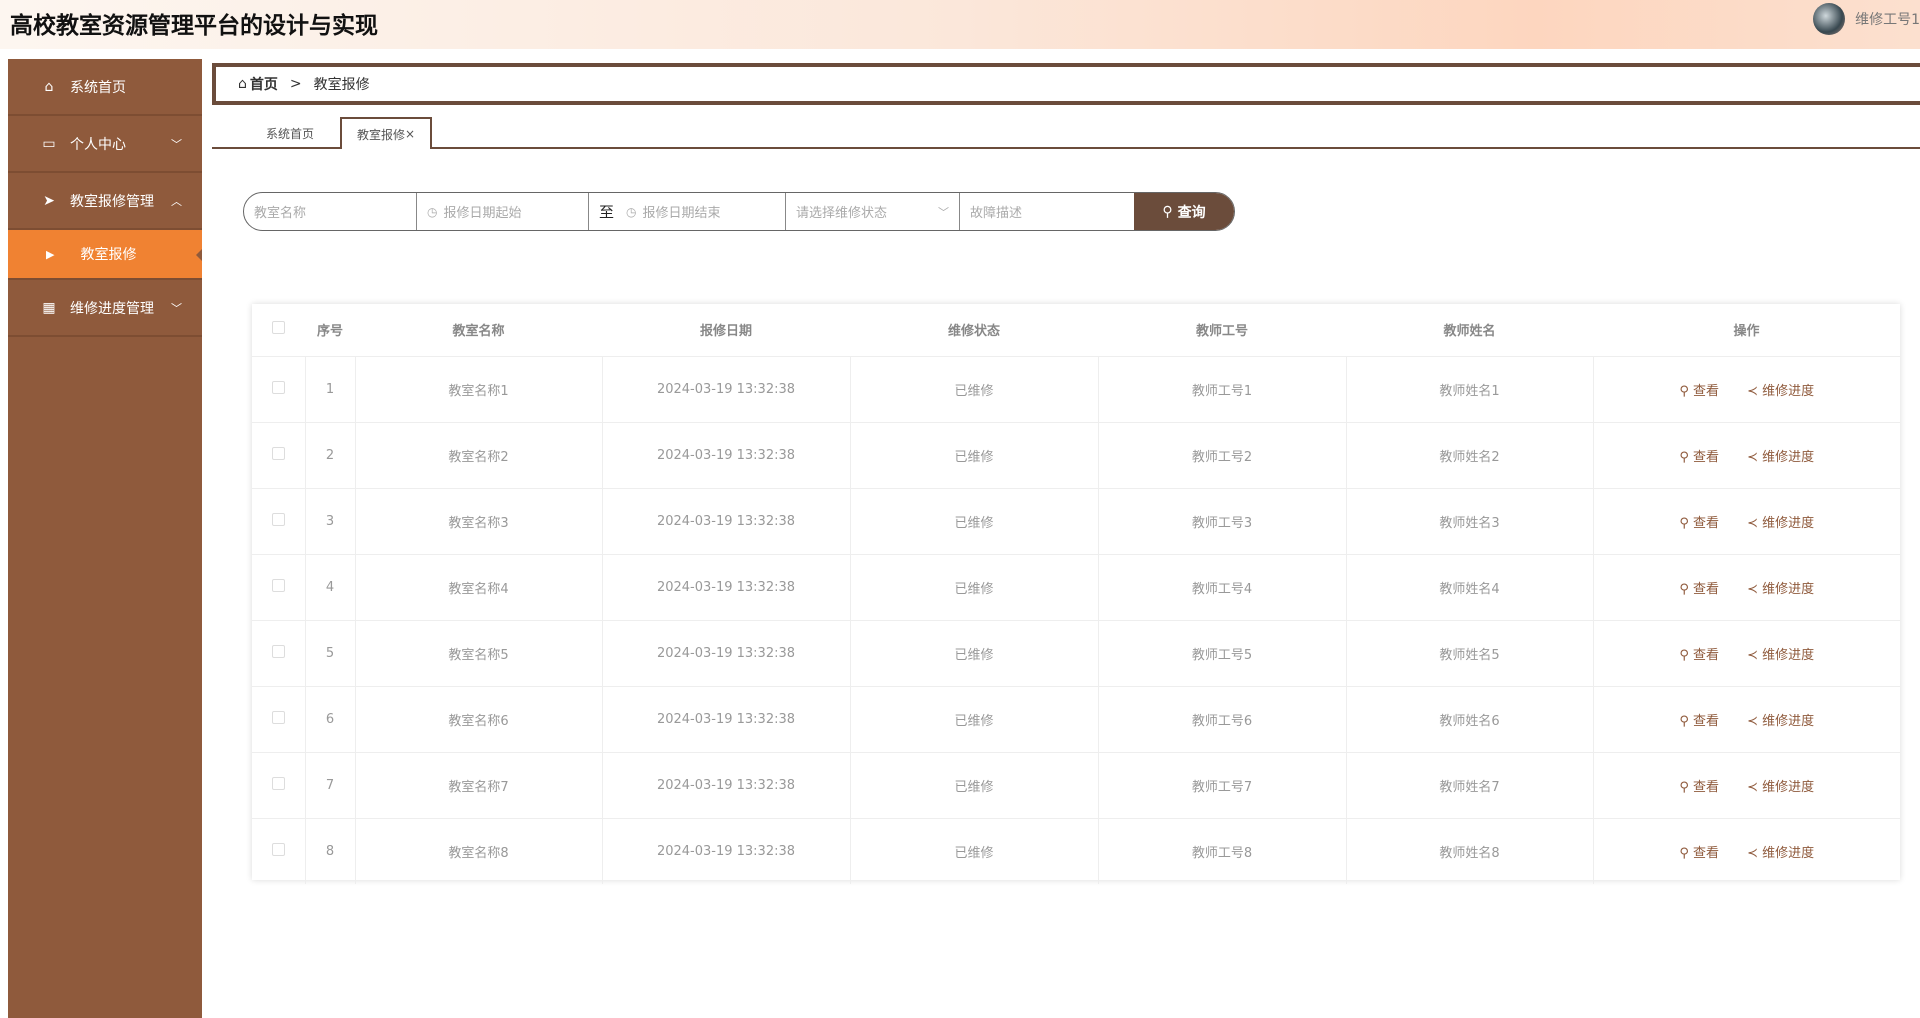  What do you see at coordinates (341, 85) in the screenshot?
I see `breadcrumb-current: 教室报修` at bounding box center [341, 85].